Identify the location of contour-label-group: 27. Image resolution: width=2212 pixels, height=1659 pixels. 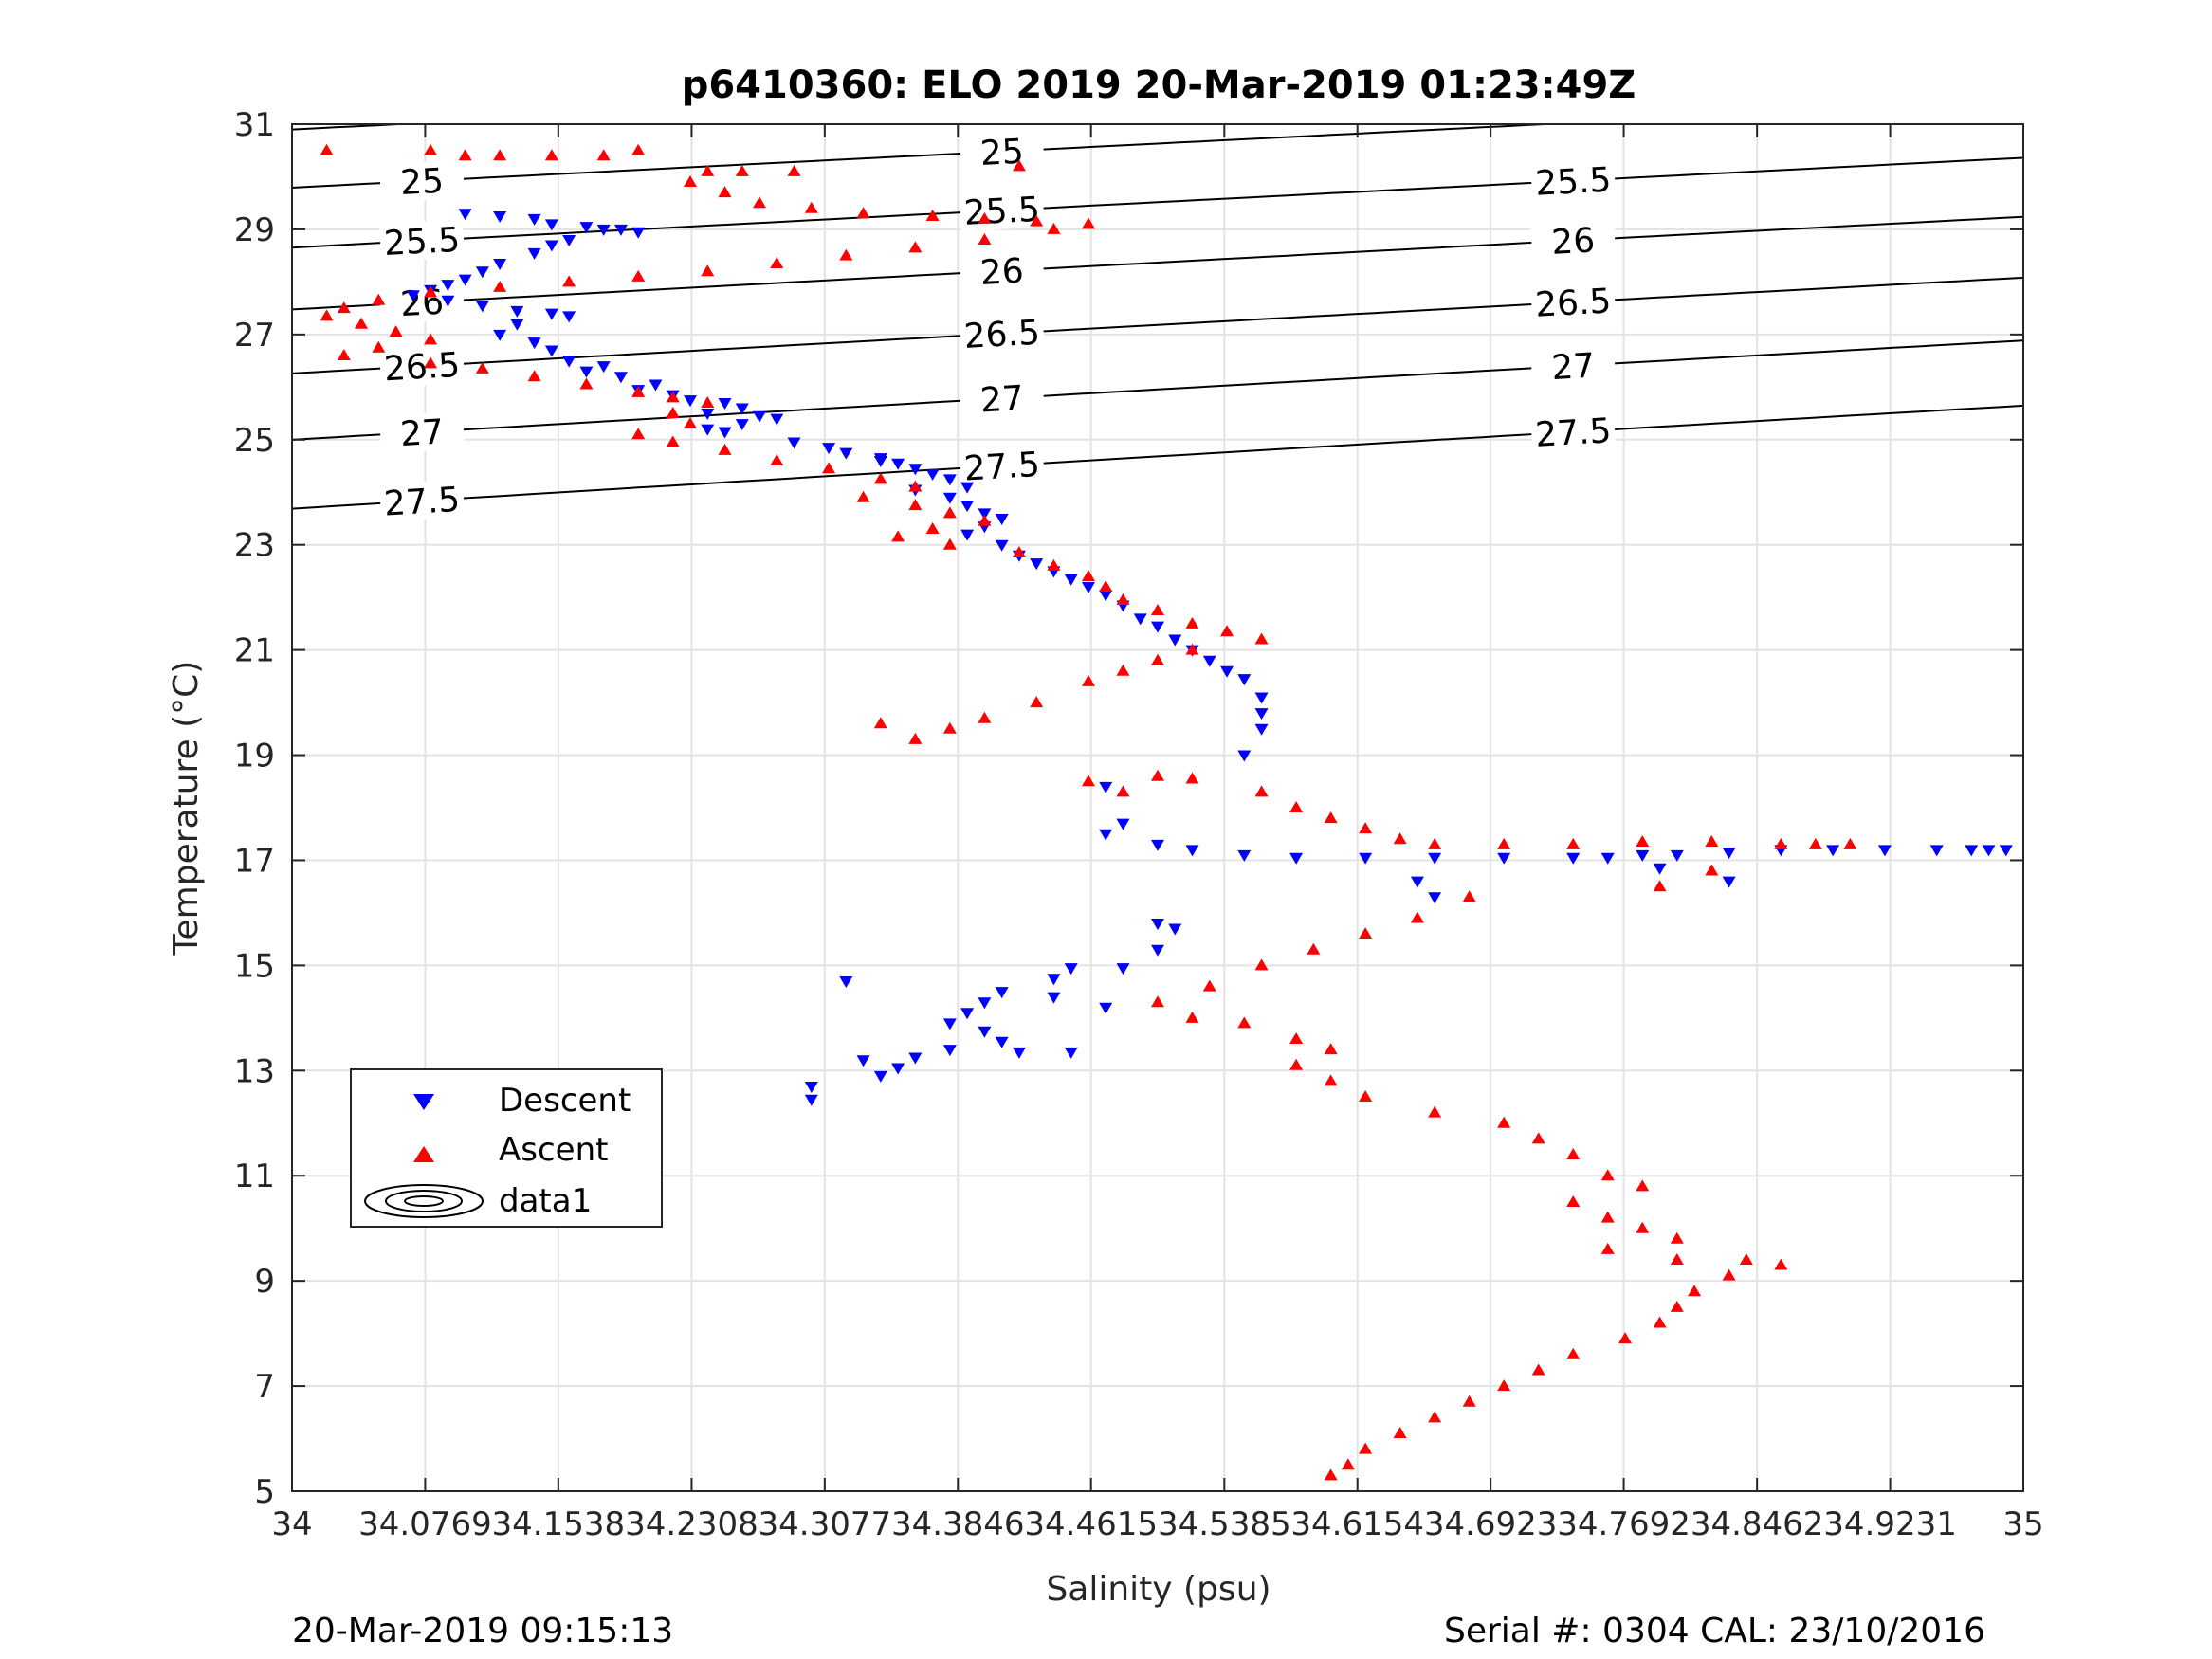
(1573, 366).